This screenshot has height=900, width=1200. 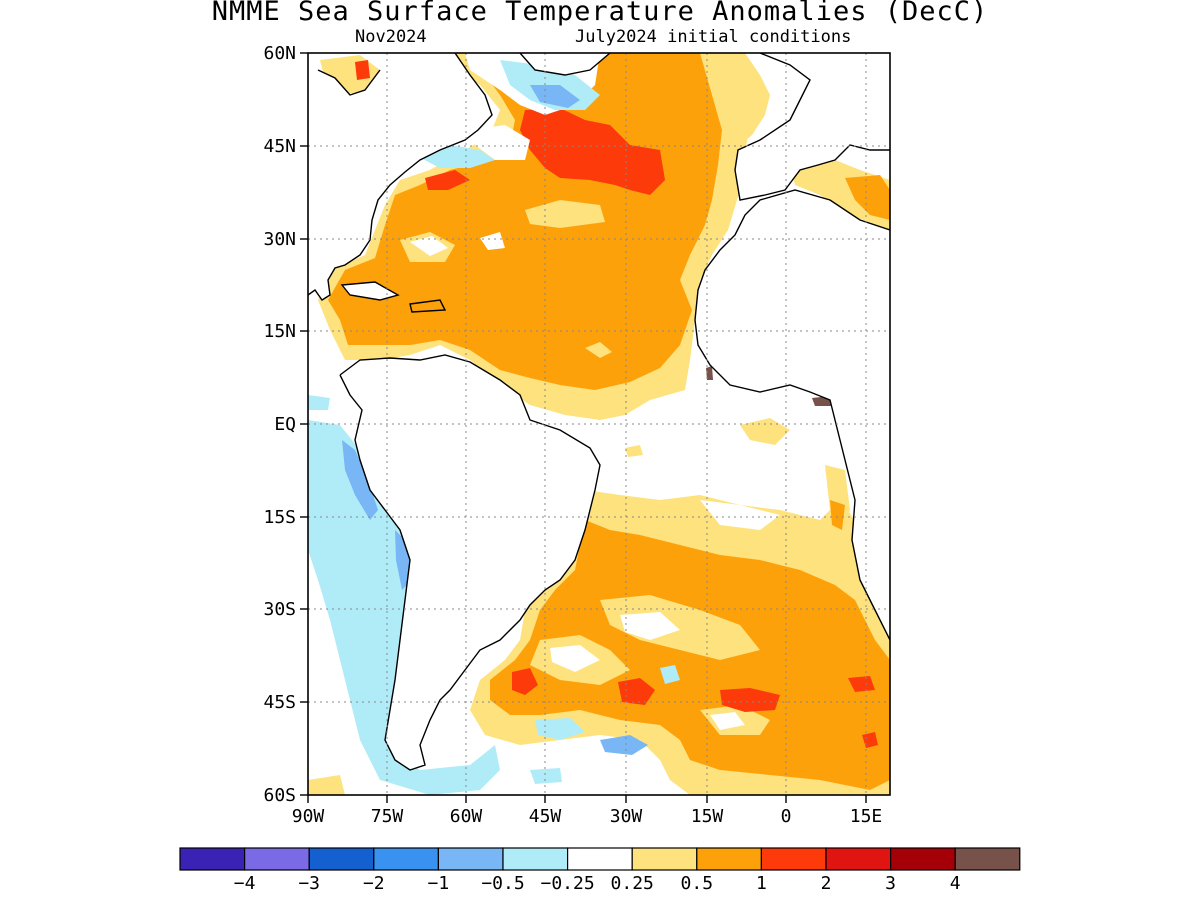 I want to click on east-atlantic-warm-light, so click(x=735, y=101).